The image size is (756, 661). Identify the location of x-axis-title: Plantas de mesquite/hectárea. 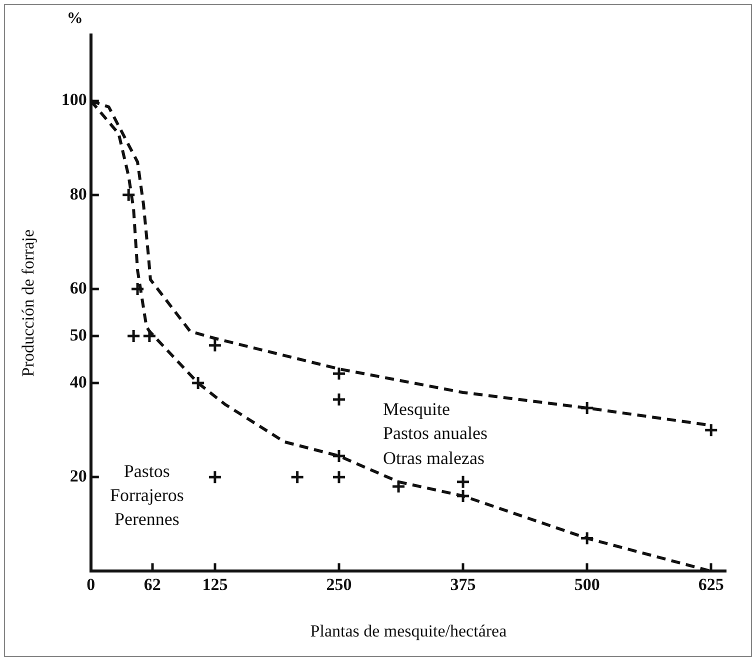
(409, 630).